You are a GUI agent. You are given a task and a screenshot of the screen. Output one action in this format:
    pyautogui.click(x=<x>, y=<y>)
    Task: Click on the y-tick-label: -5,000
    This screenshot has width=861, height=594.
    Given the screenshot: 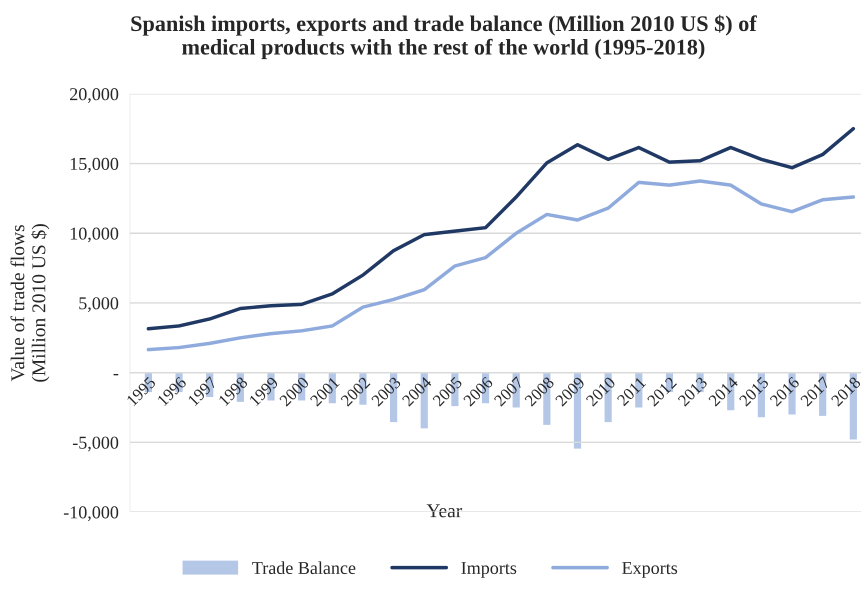 What is the action you would take?
    pyautogui.click(x=95, y=444)
    